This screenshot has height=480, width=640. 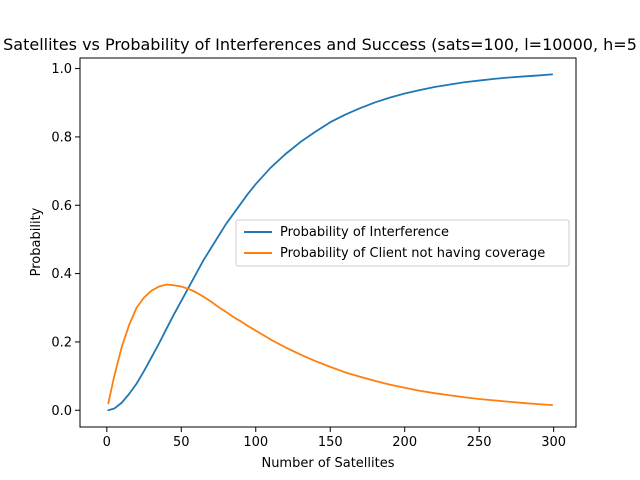 I want to click on y-axis: 0.0 0.2 0.4 0.6 0.8 1.0, so click(x=65, y=240).